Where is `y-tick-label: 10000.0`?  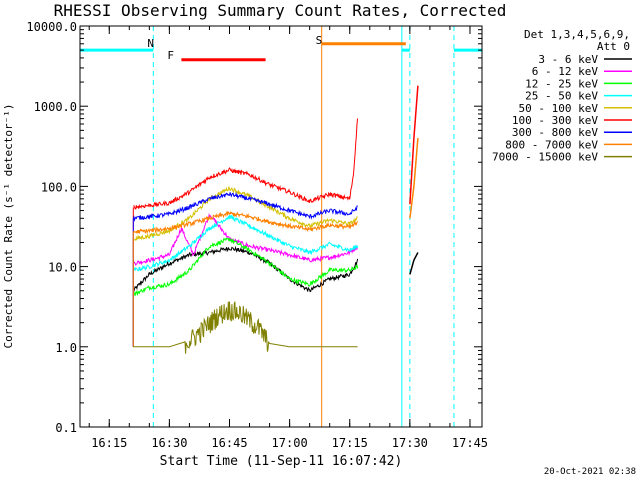 y-tick-label: 10000.0 is located at coordinates (51, 27).